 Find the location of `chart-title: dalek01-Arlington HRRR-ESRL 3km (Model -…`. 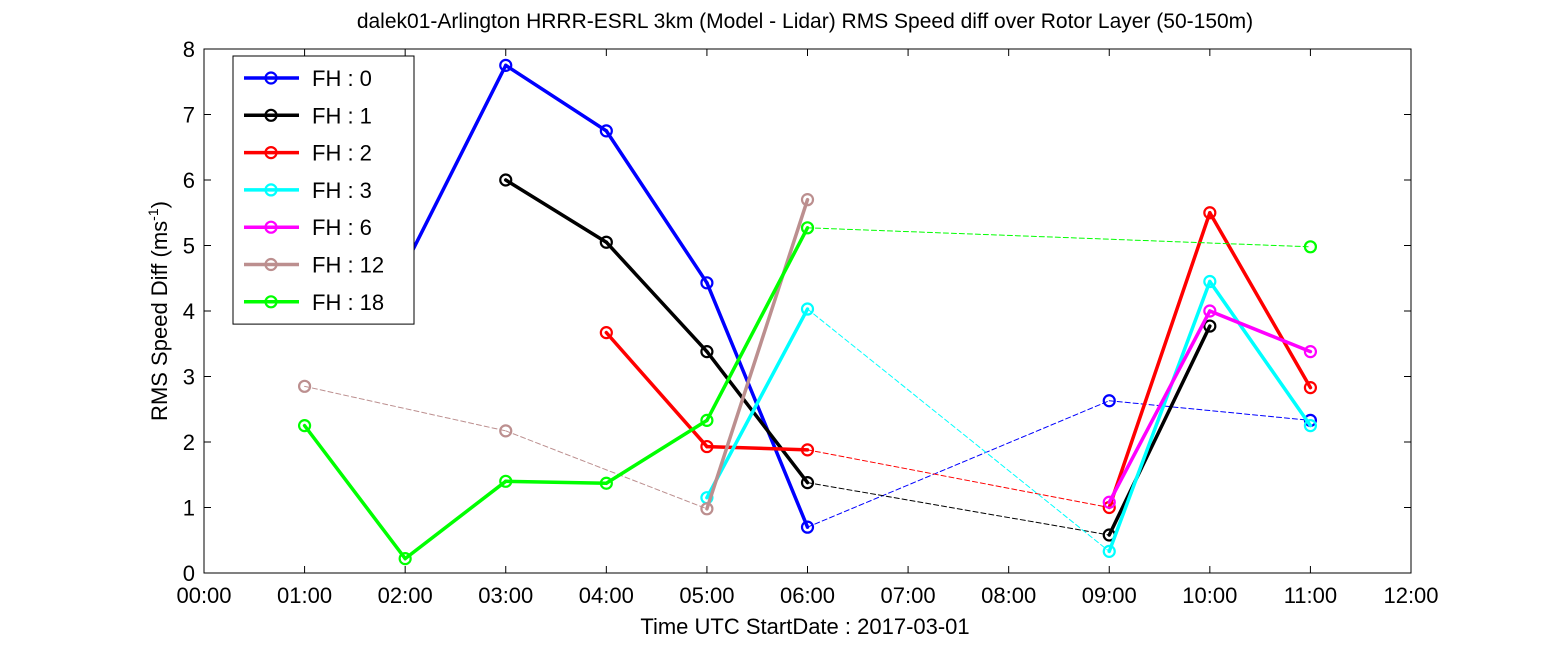

chart-title: dalek01-Arlington HRRR-ESRL 3km (Model -… is located at coordinates (805, 21).